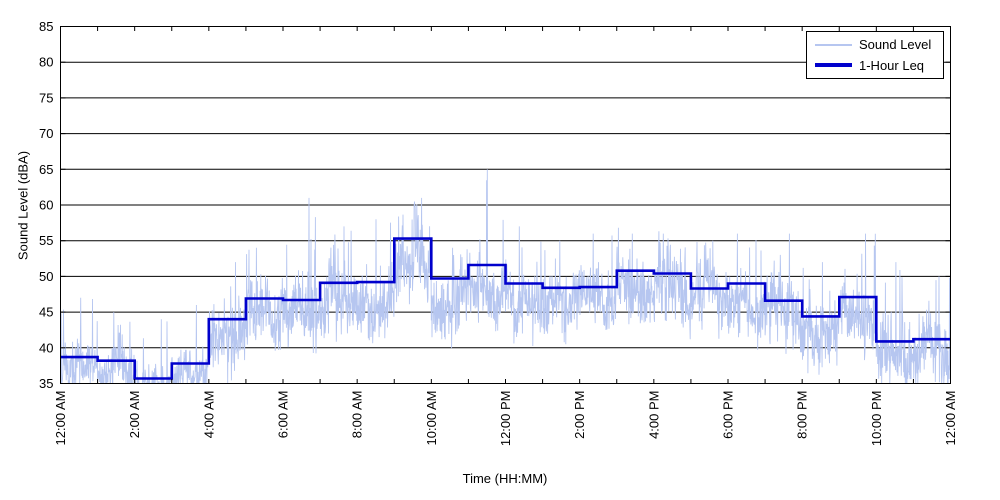  I want to click on y-axis-title: Sound Level (dBA), so click(23, 205).